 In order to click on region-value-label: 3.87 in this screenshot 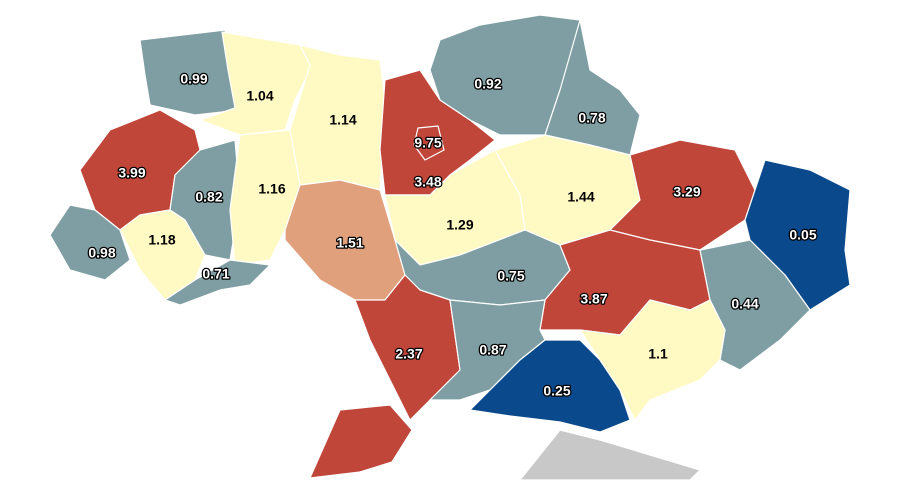, I will do `click(593, 299)`.